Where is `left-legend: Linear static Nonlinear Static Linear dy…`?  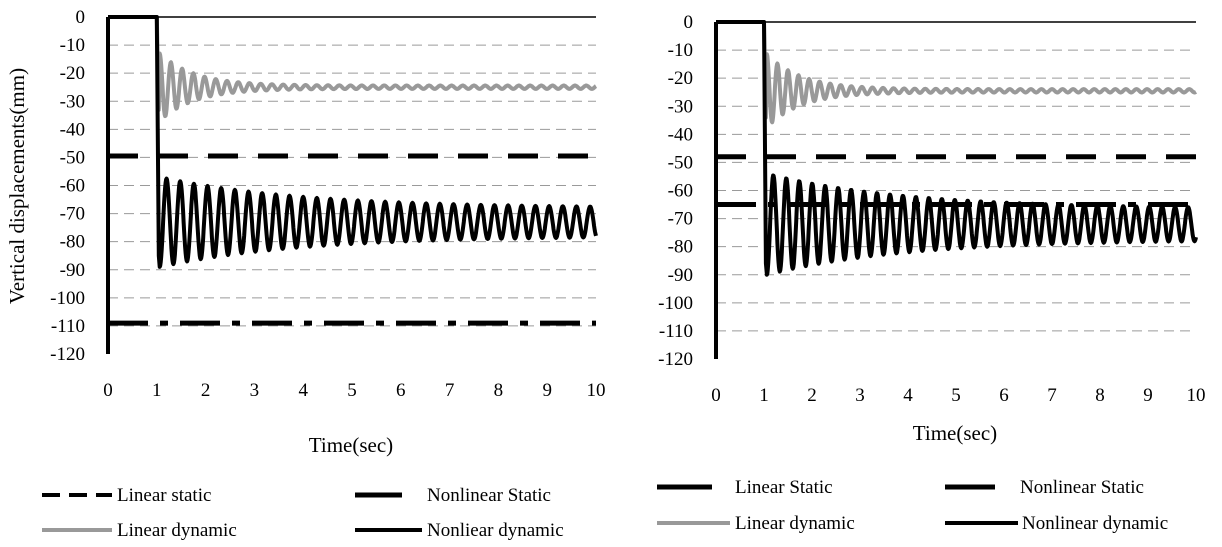 left-legend: Linear static Nonlinear Static Linear dy… is located at coordinates (303, 513).